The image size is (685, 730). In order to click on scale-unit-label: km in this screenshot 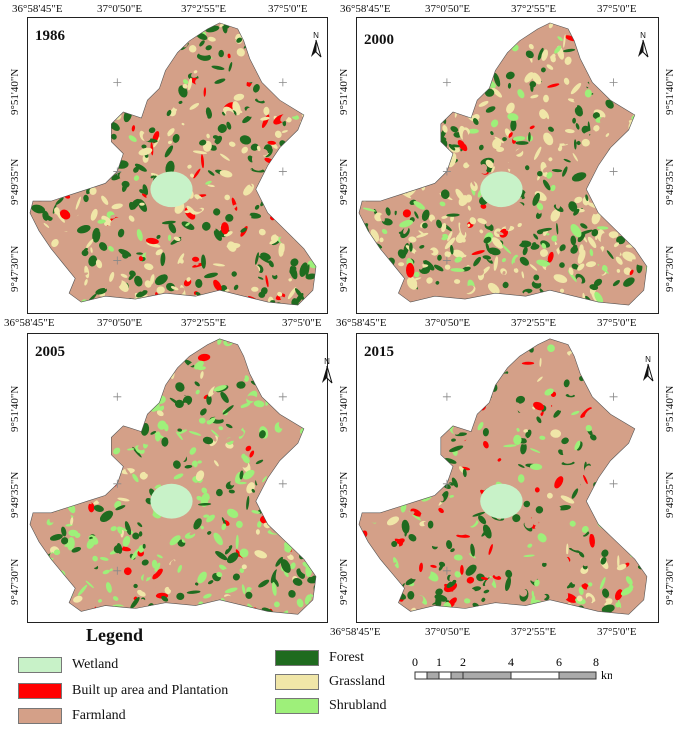, I will do `click(606, 675)`.